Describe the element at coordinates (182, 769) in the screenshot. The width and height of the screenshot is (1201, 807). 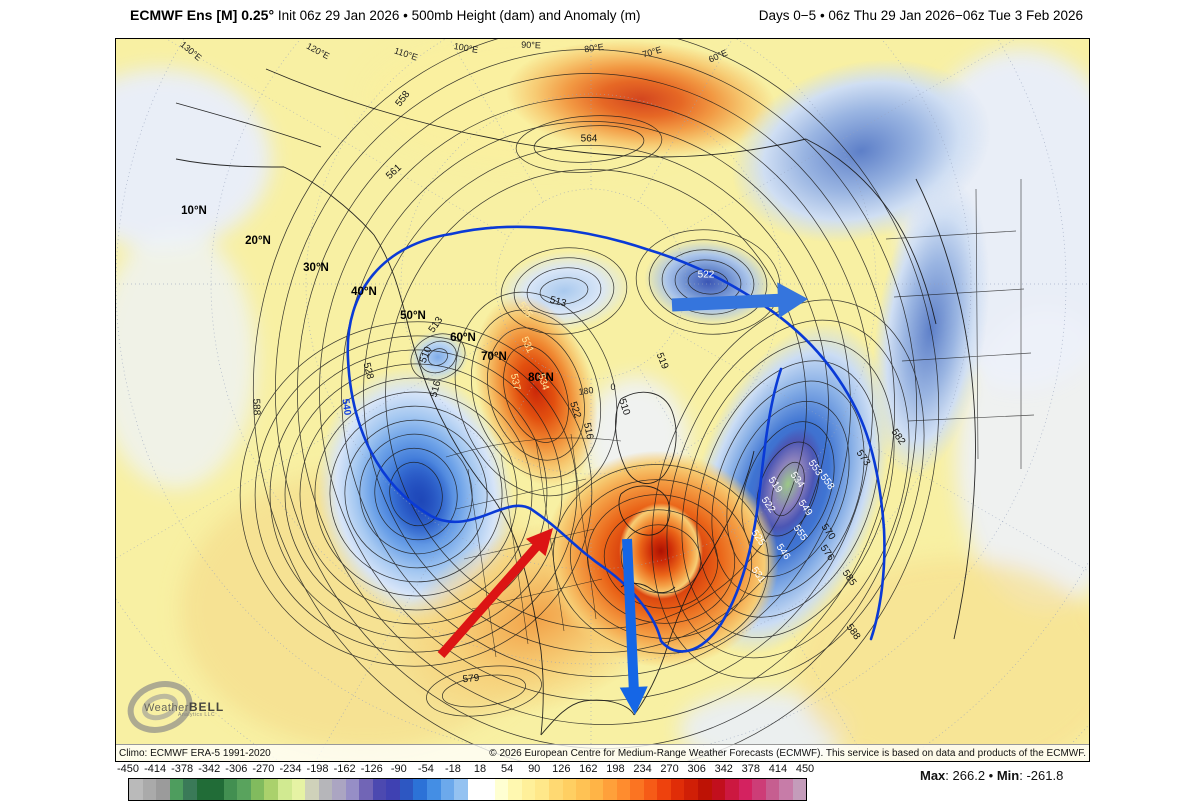
I see `colorbar-tick: -378` at that location.